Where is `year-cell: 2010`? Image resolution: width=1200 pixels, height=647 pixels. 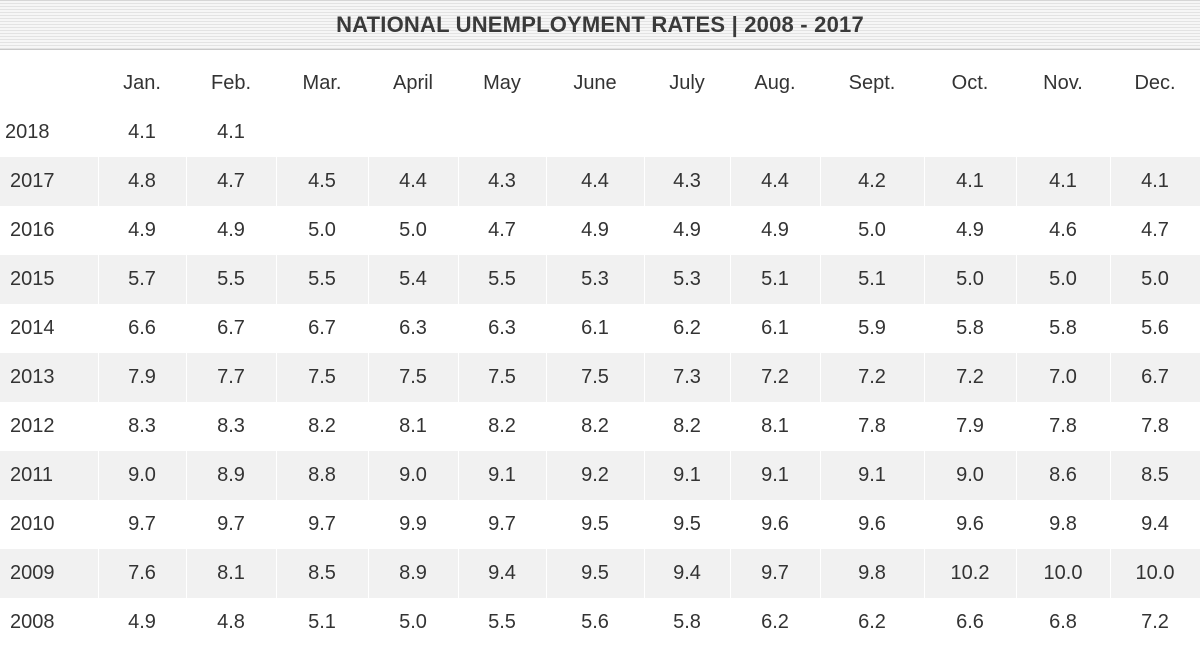 year-cell: 2010 is located at coordinates (49, 524).